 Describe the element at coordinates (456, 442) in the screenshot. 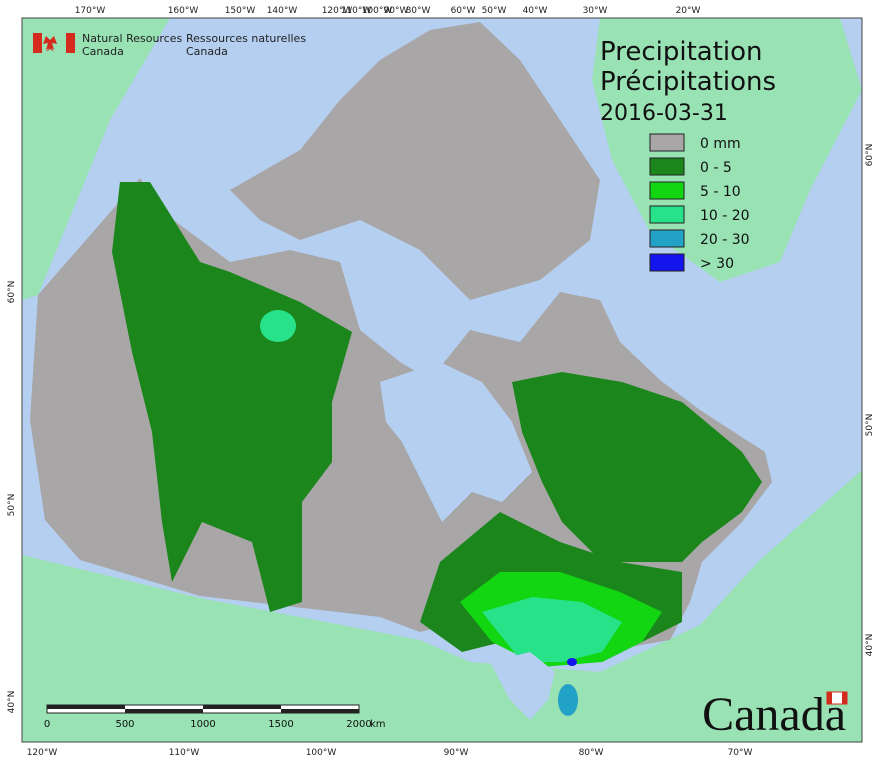

I see `hudson-bay` at that location.